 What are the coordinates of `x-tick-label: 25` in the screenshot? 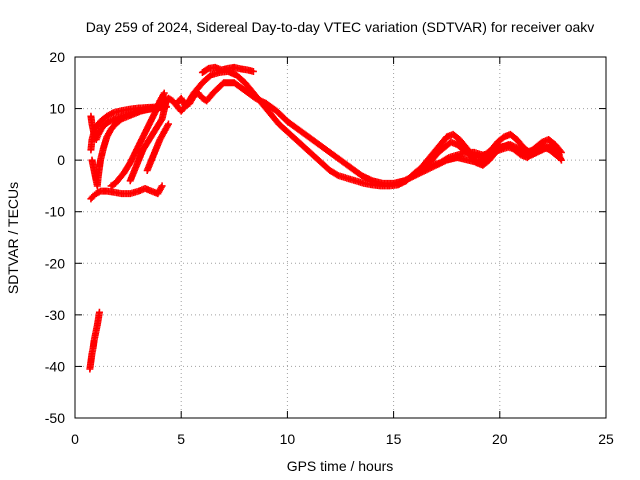 It's located at (606, 439).